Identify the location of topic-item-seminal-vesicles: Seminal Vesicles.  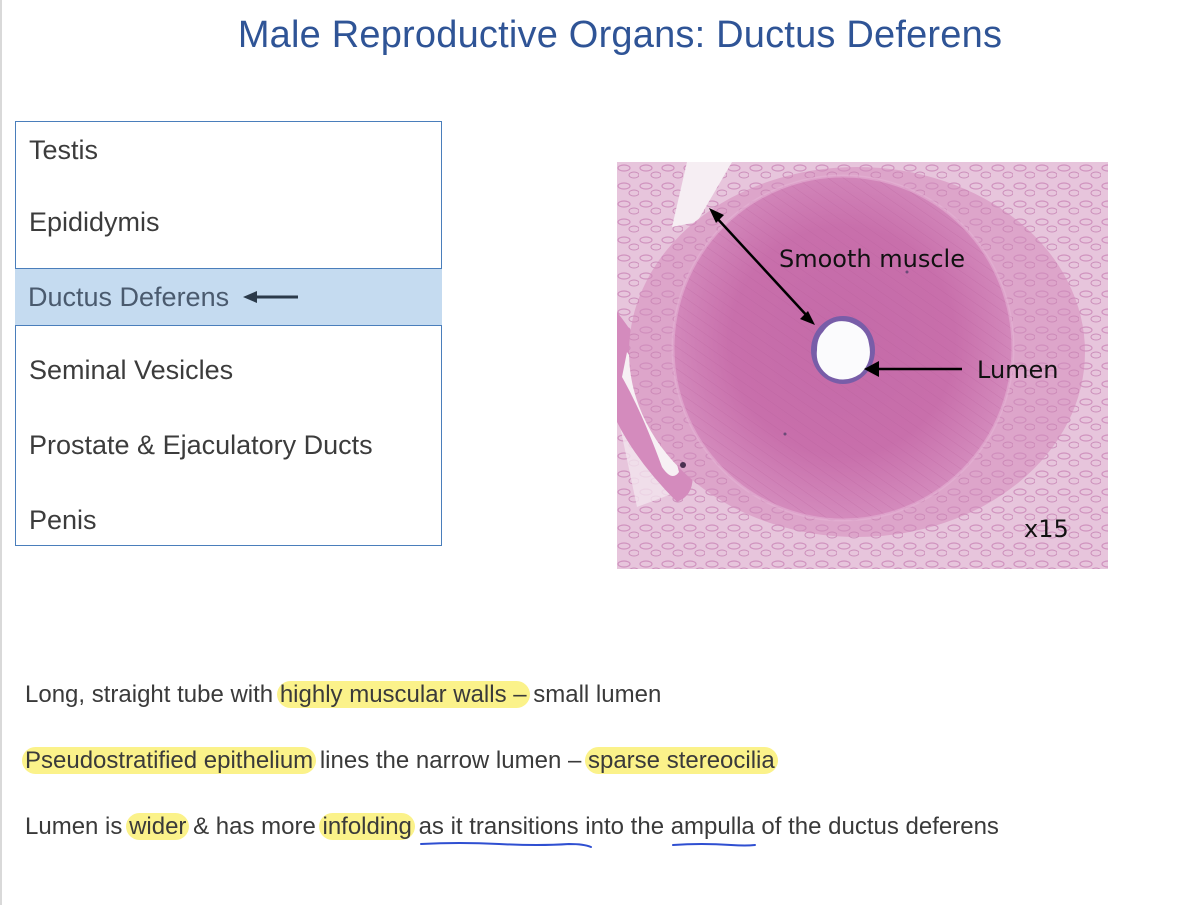
(228, 370).